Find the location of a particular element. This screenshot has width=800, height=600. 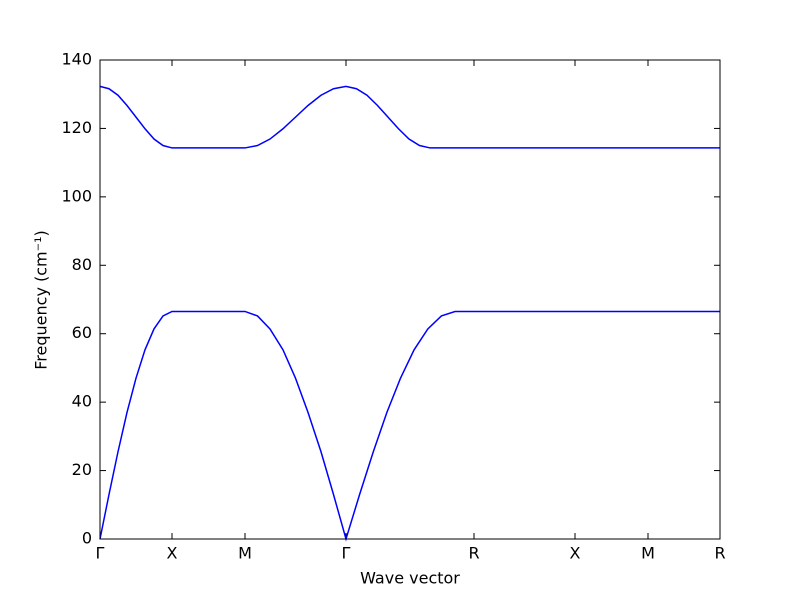

y-tick-label: 60 is located at coordinates (82, 332).